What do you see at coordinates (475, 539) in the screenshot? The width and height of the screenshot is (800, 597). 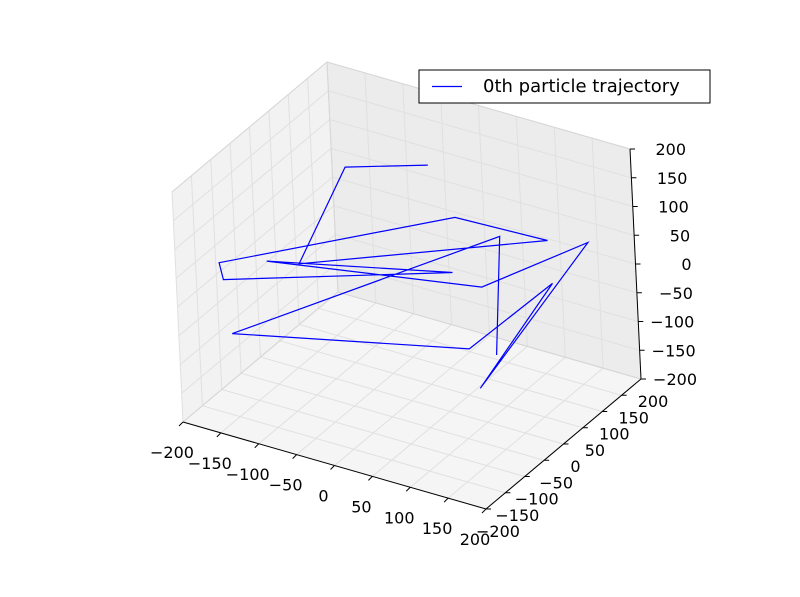 I see `x-tick-label: 200` at bounding box center [475, 539].